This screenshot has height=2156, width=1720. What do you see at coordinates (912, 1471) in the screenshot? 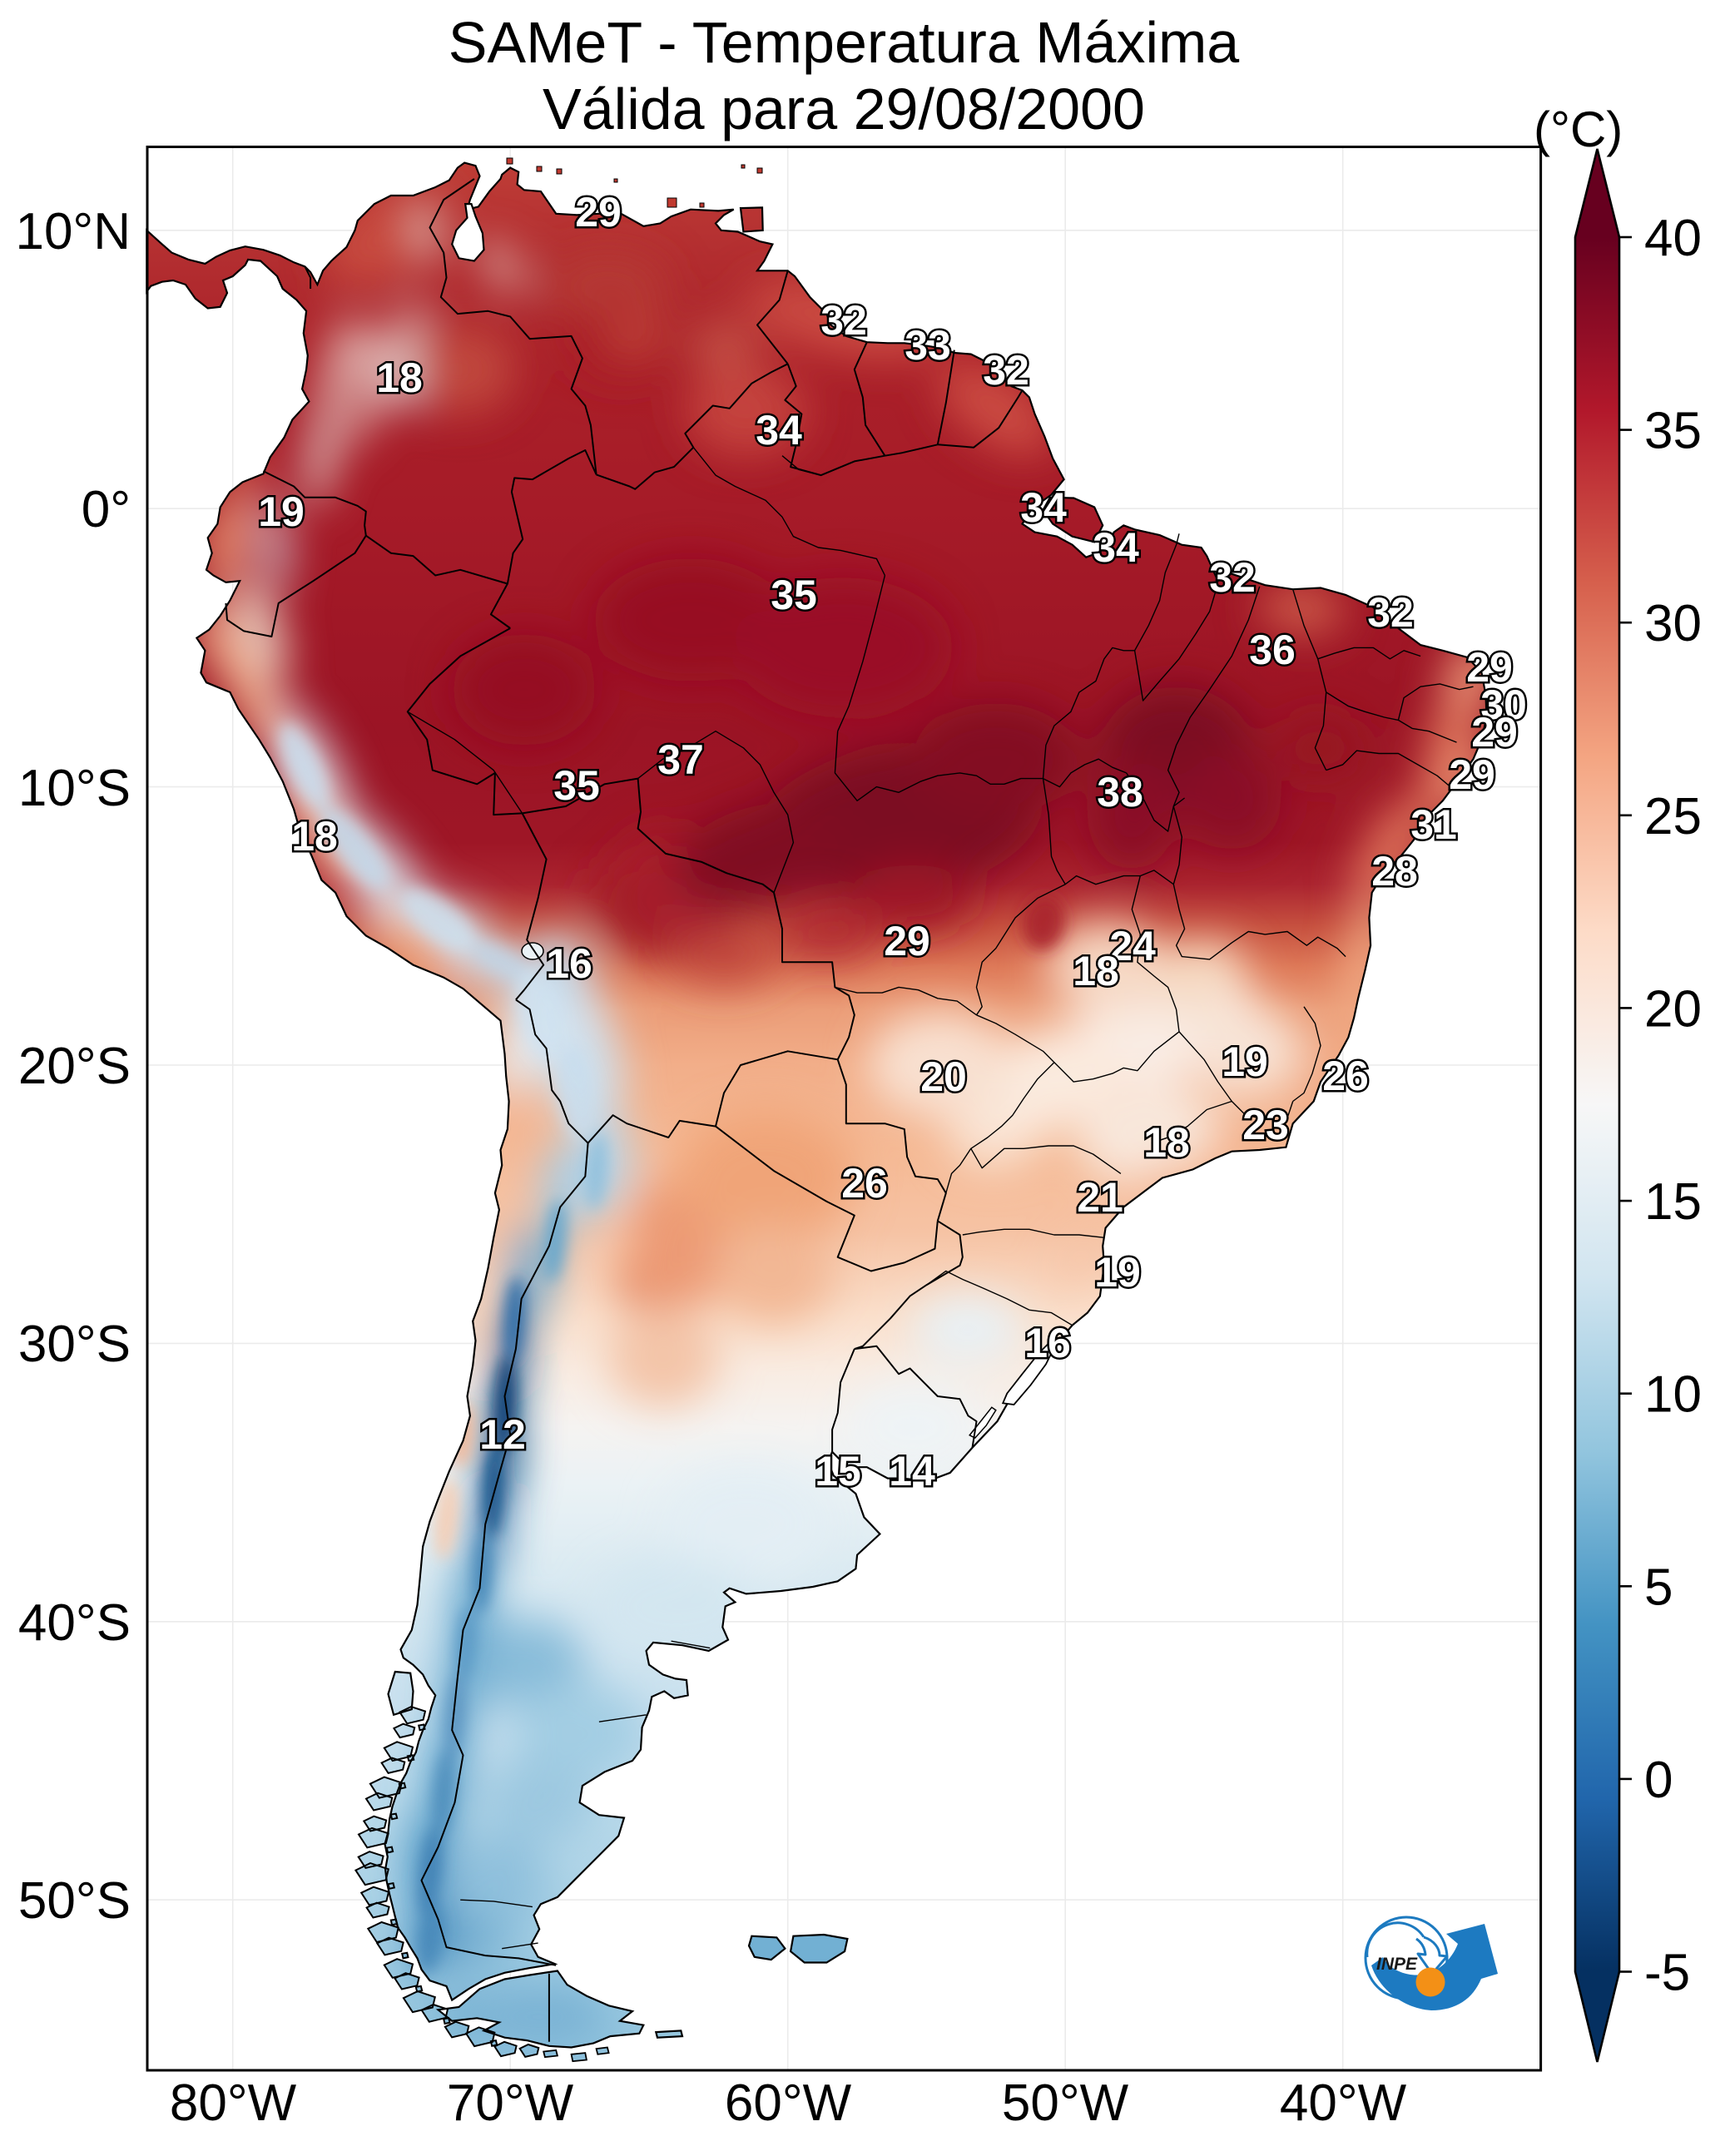
I see `svg-text: 14` at bounding box center [912, 1471].